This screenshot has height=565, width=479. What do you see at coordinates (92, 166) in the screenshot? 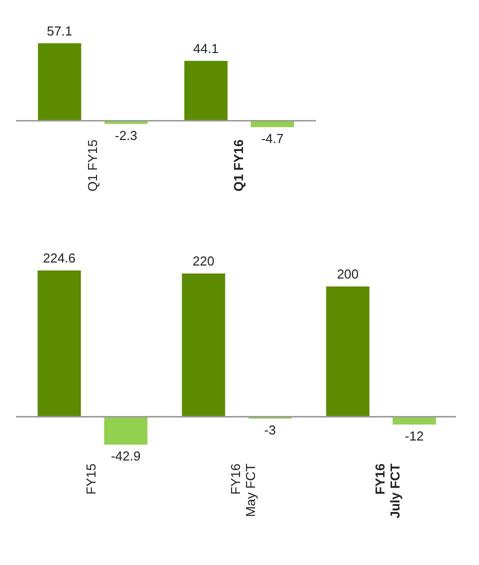
I see `x-tick-label: Q1 FY15` at bounding box center [92, 166].